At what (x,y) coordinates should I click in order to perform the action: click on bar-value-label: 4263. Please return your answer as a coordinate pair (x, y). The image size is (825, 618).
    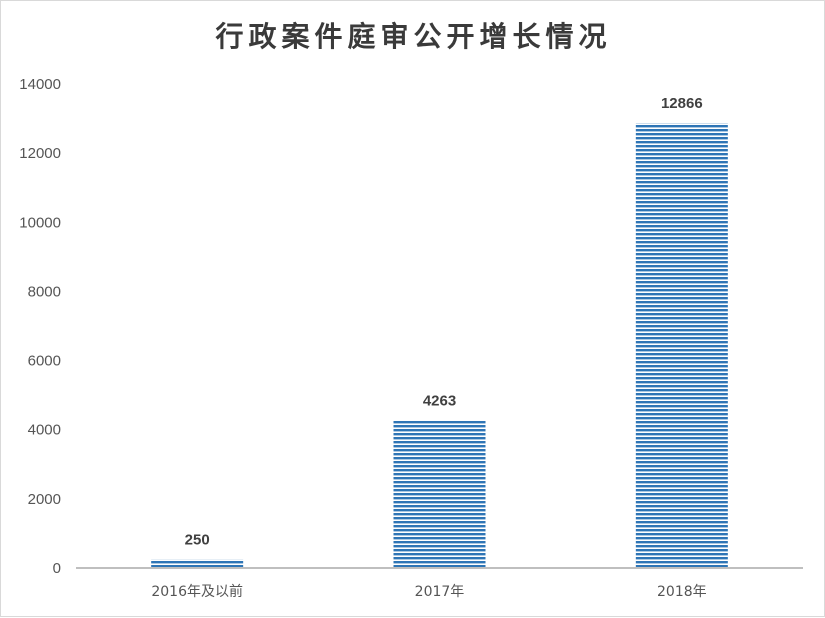
    Looking at the image, I should click on (439, 401).